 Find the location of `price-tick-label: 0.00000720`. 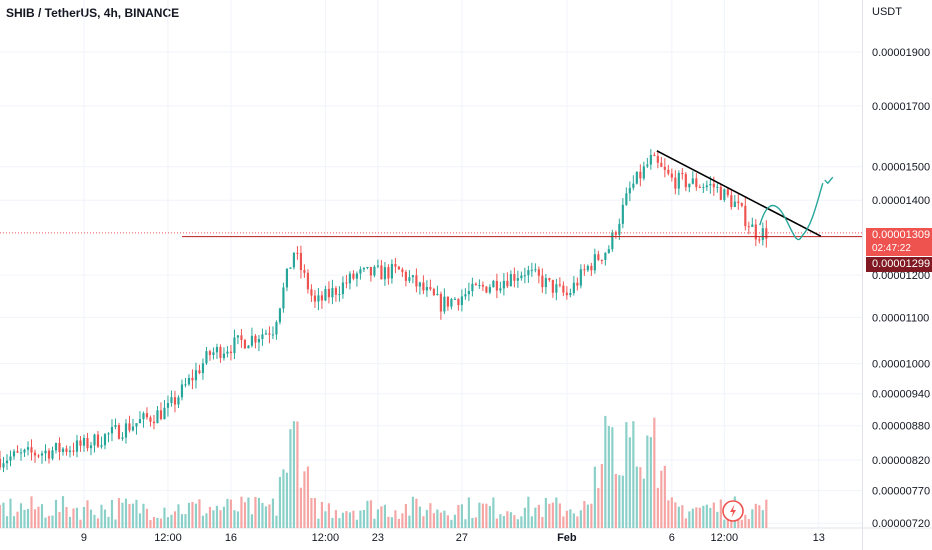

price-tick-label: 0.00000720 is located at coordinates (901, 524).